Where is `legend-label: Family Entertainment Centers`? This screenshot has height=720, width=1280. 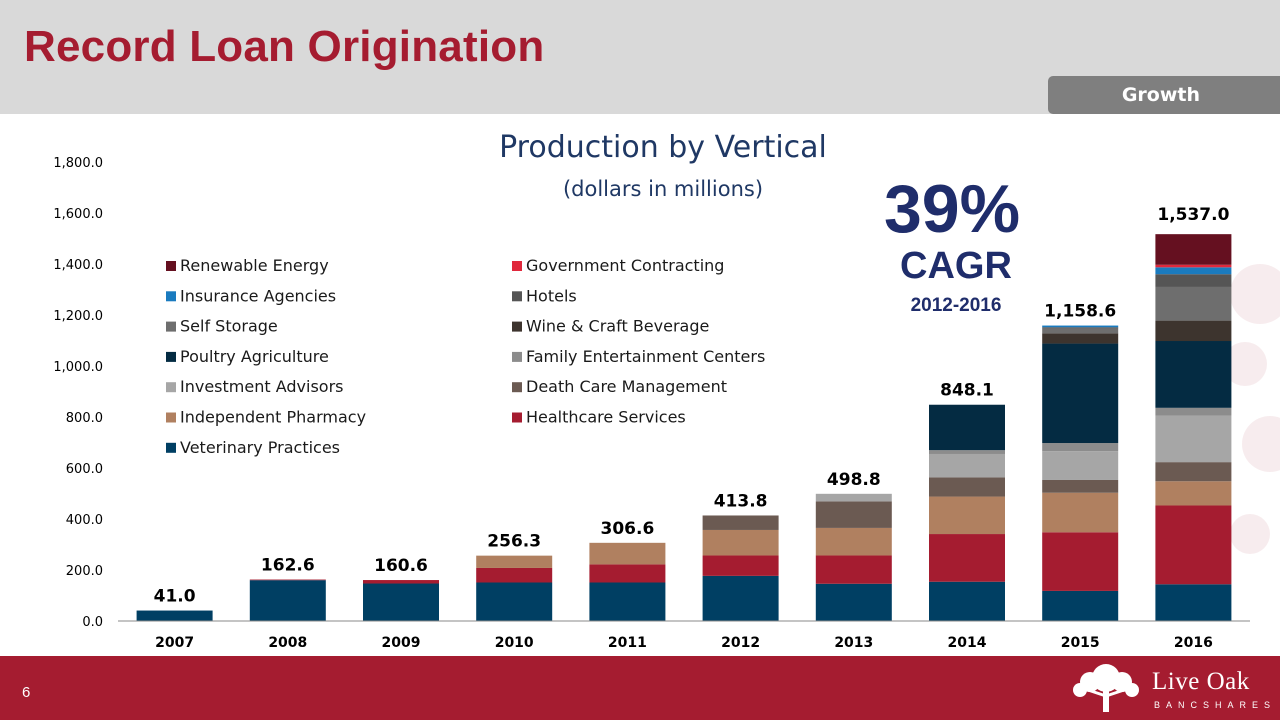
legend-label: Family Entertainment Centers is located at coordinates (645, 356).